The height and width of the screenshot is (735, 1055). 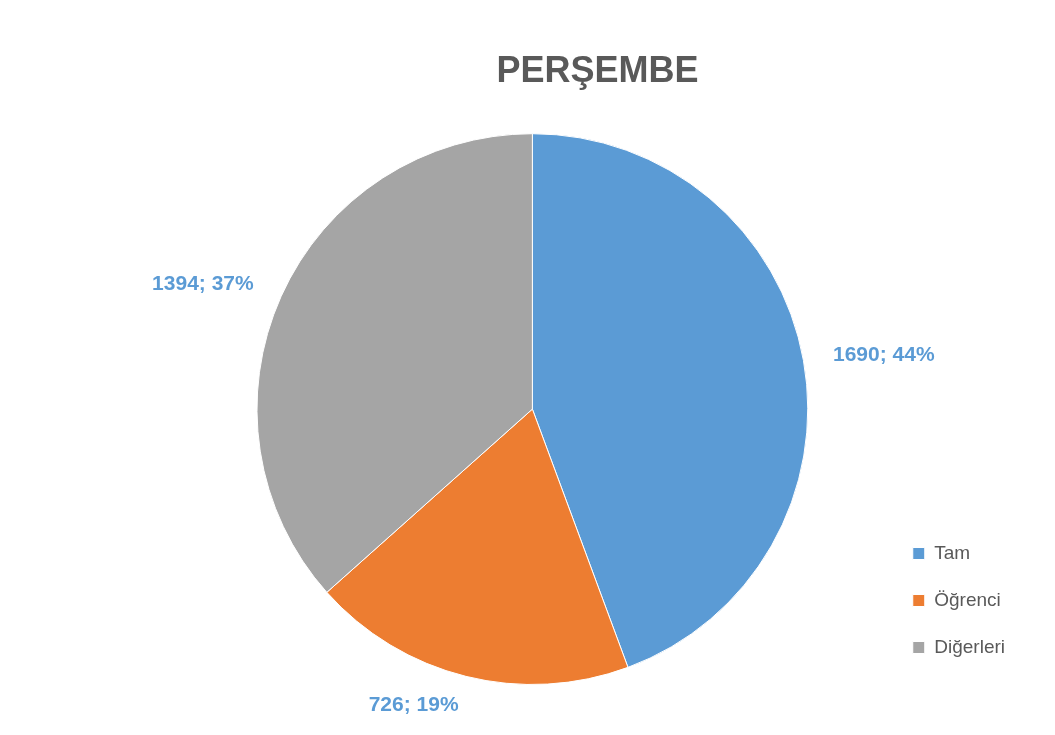 I want to click on legend-label: Tam, so click(x=952, y=552).